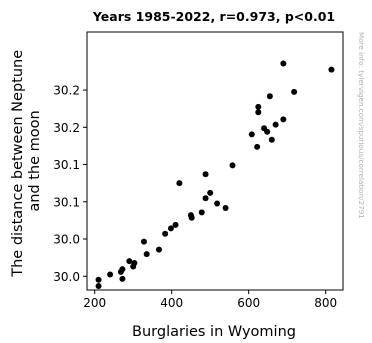 The height and width of the screenshot is (343, 372). Describe the element at coordinates (94, 303) in the screenshot. I see `x-tick-label: 200` at that location.